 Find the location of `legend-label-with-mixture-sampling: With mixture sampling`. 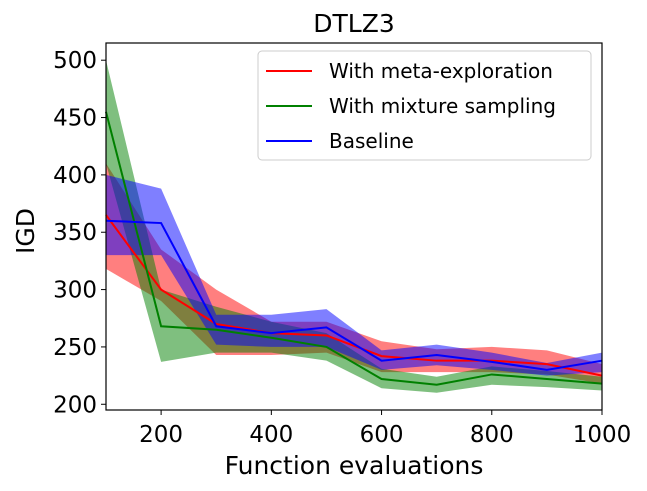

legend-label-with-mixture-sampling: With mixture sampling is located at coordinates (442, 106).